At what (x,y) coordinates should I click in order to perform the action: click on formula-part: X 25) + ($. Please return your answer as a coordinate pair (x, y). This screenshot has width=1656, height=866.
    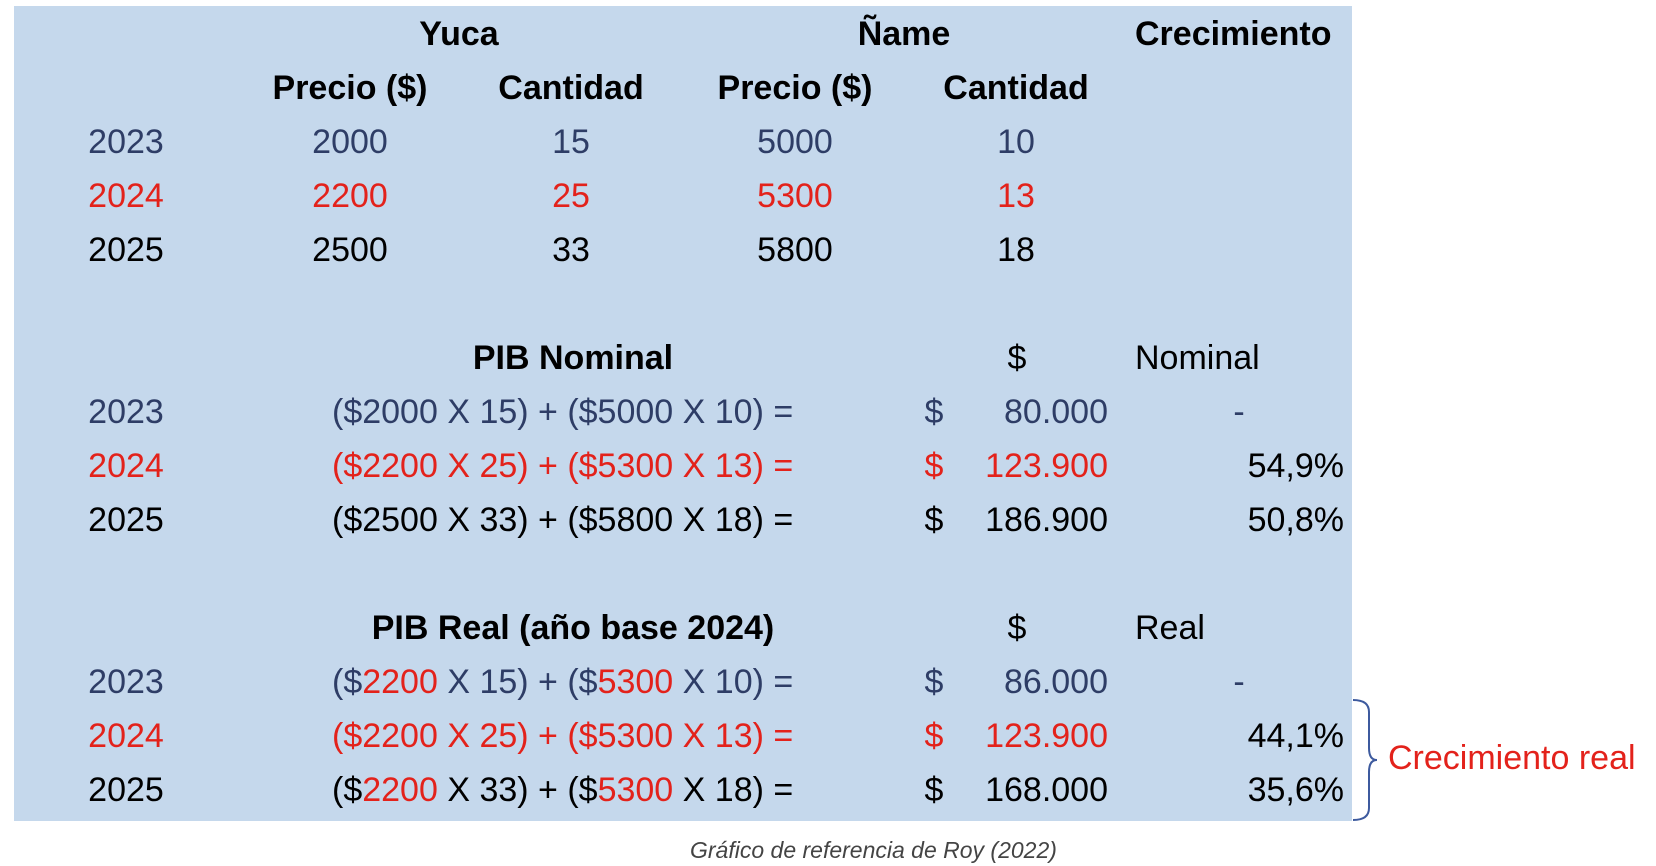
    Looking at the image, I should click on (517, 736).